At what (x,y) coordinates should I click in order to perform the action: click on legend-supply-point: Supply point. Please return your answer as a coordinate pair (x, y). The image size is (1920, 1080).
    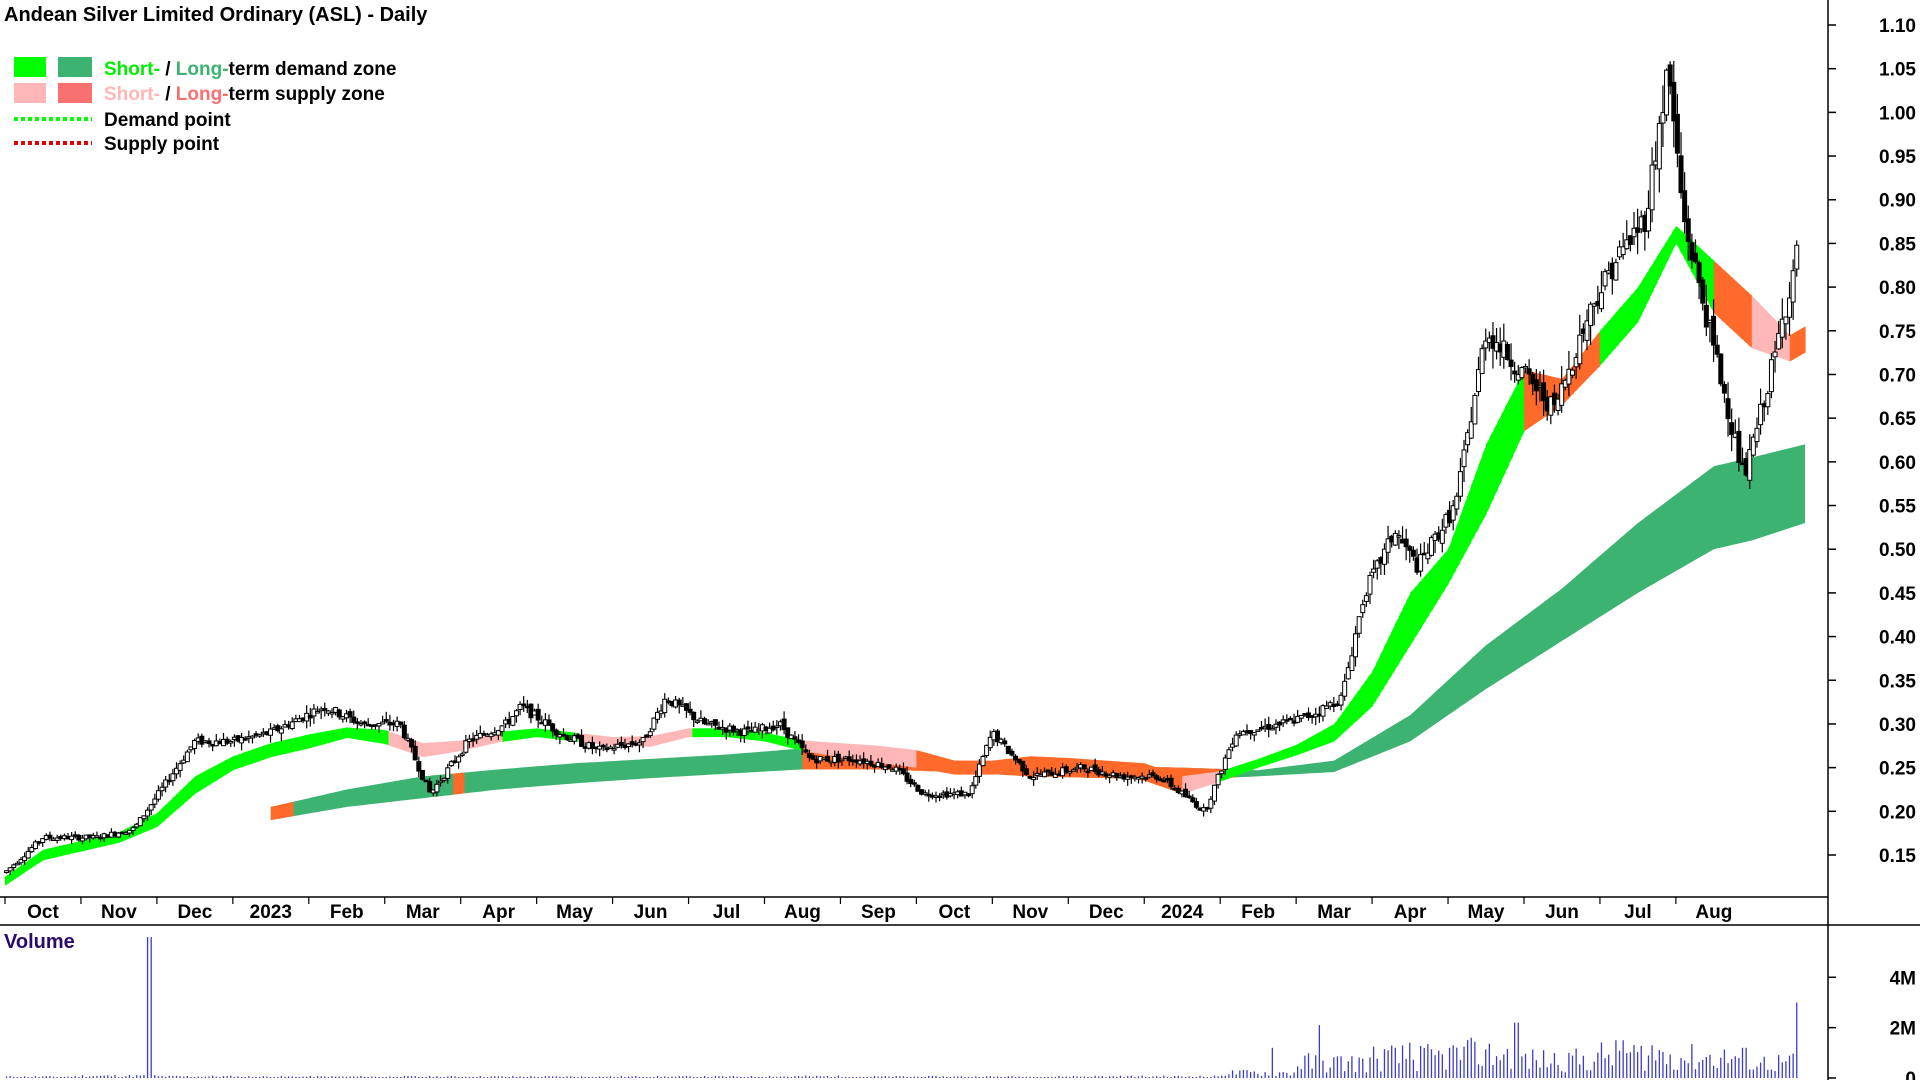
    Looking at the image, I should click on (162, 144).